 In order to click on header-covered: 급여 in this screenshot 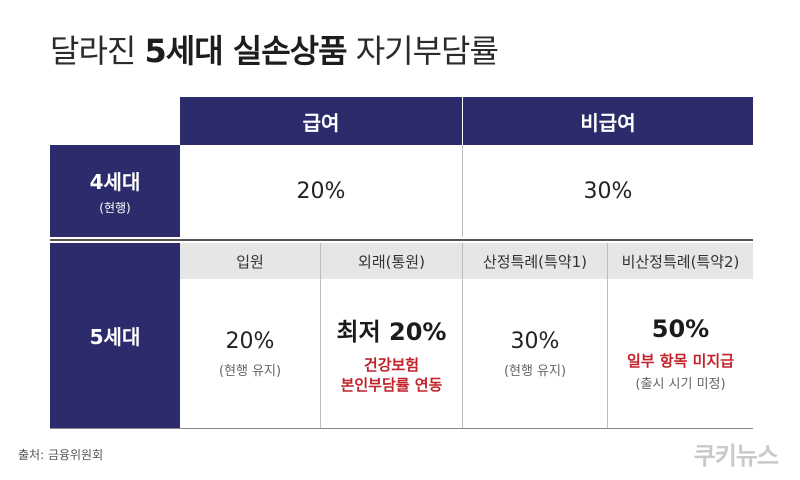, I will do `click(321, 121)`.